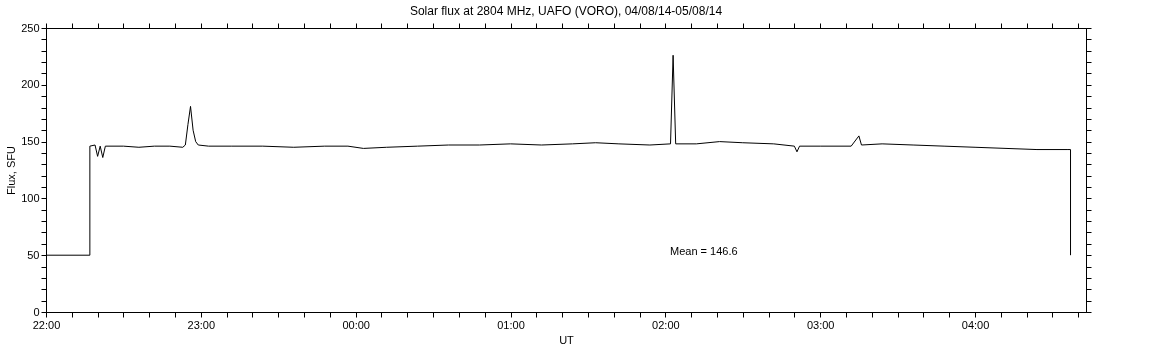 Image resolution: width=1152 pixels, height=345 pixels. Describe the element at coordinates (46, 324) in the screenshot. I see `x-tick-label: 22:00` at that location.